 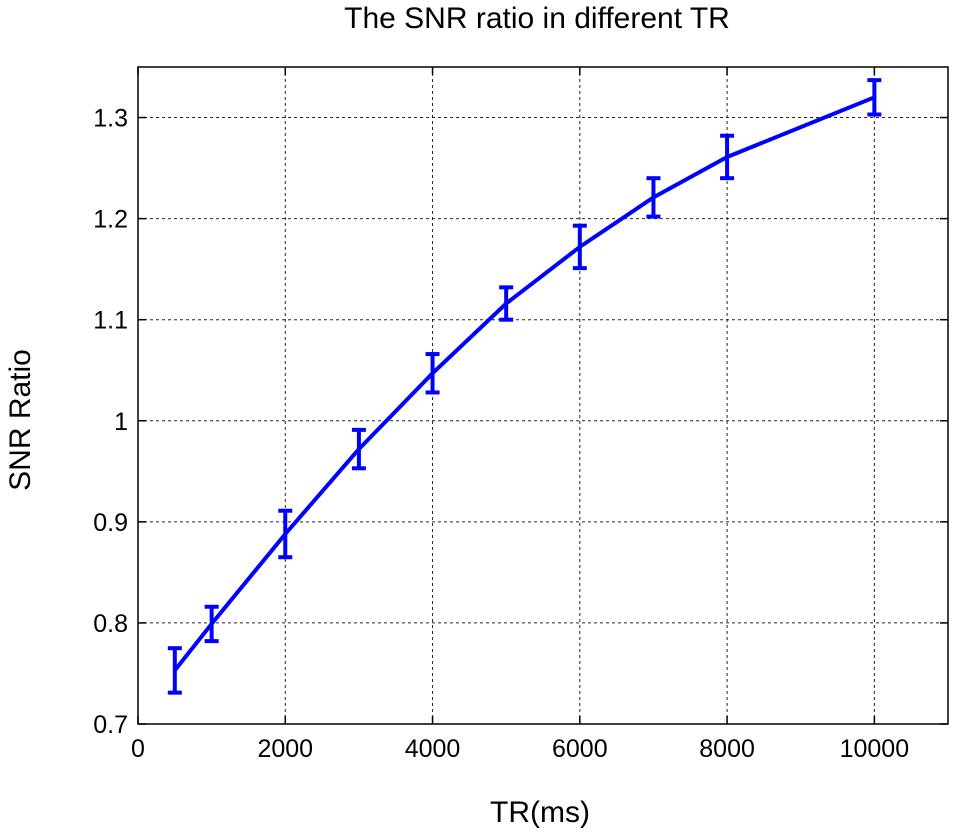 What do you see at coordinates (537, 18) in the screenshot?
I see `chart-title: The SNR ratio in different TR` at bounding box center [537, 18].